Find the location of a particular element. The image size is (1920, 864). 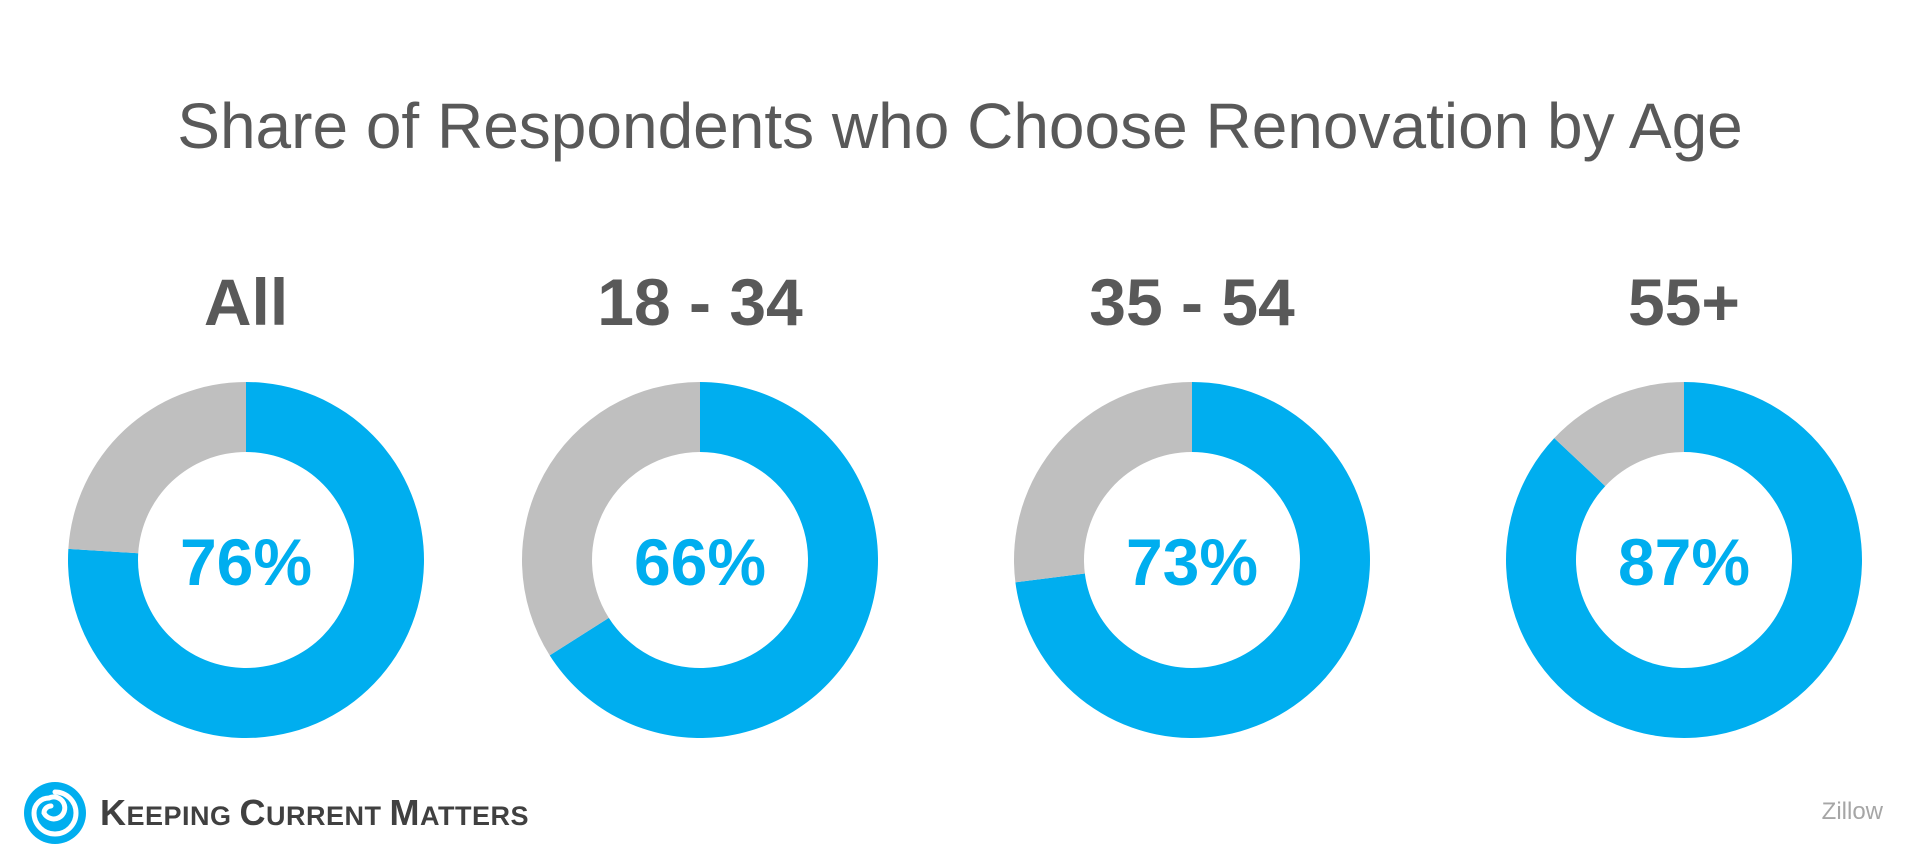

swirl-icon is located at coordinates (55, 813).